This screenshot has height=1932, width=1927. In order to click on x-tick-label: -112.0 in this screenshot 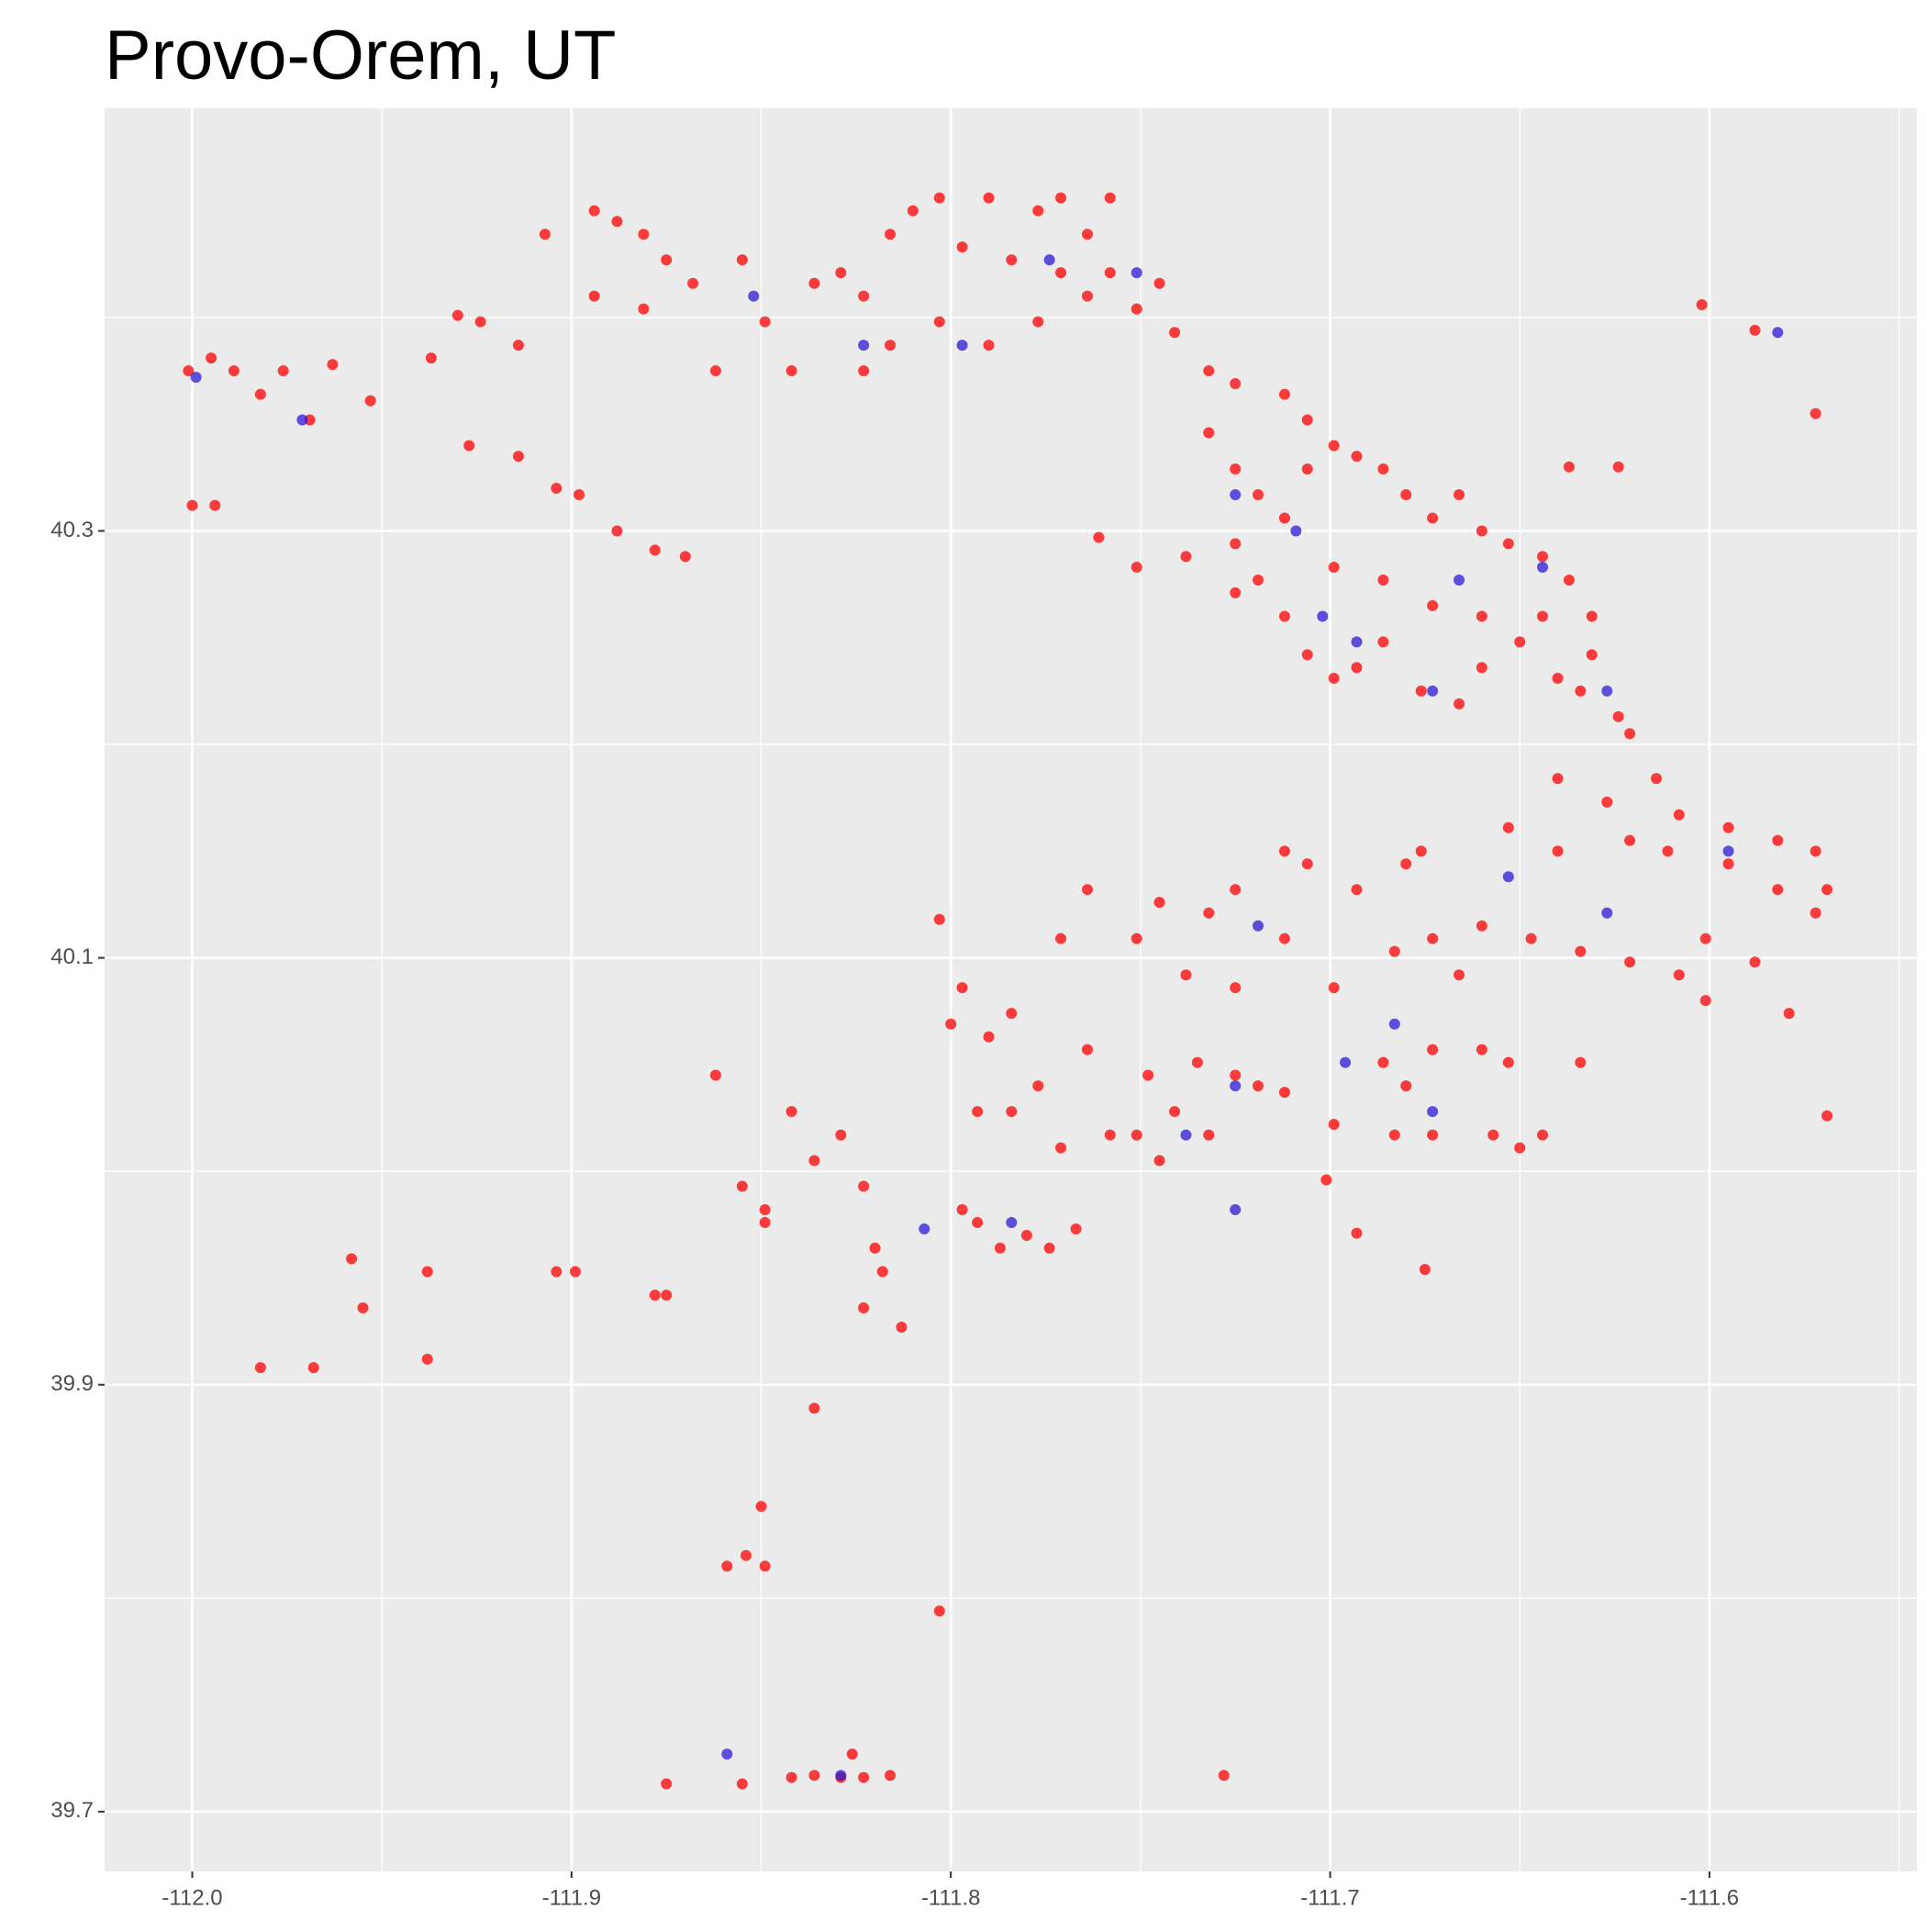, I will do `click(192, 1897)`.